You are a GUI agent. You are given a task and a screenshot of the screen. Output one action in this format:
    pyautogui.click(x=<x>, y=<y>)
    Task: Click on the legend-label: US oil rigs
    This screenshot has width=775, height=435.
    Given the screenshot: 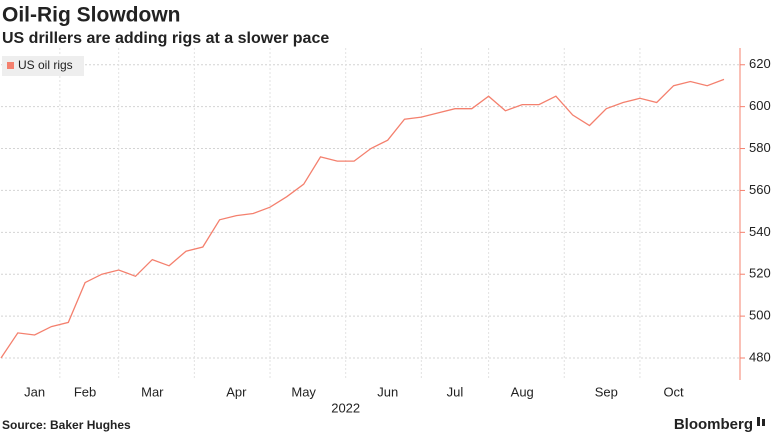 What is the action you would take?
    pyautogui.click(x=45, y=65)
    